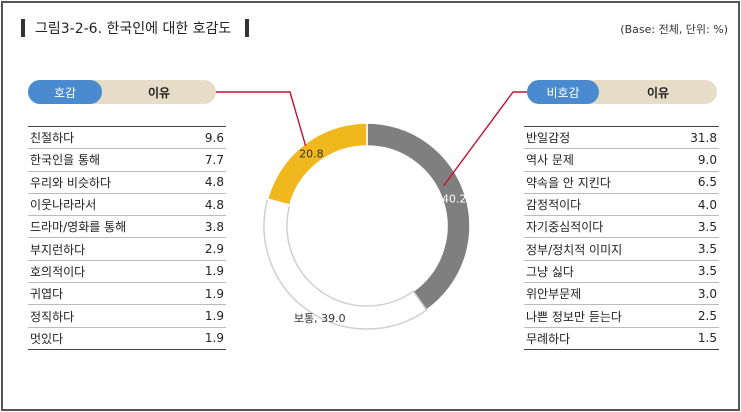  I want to click on negative-reason-label: 자기중심적이다, so click(565, 227).